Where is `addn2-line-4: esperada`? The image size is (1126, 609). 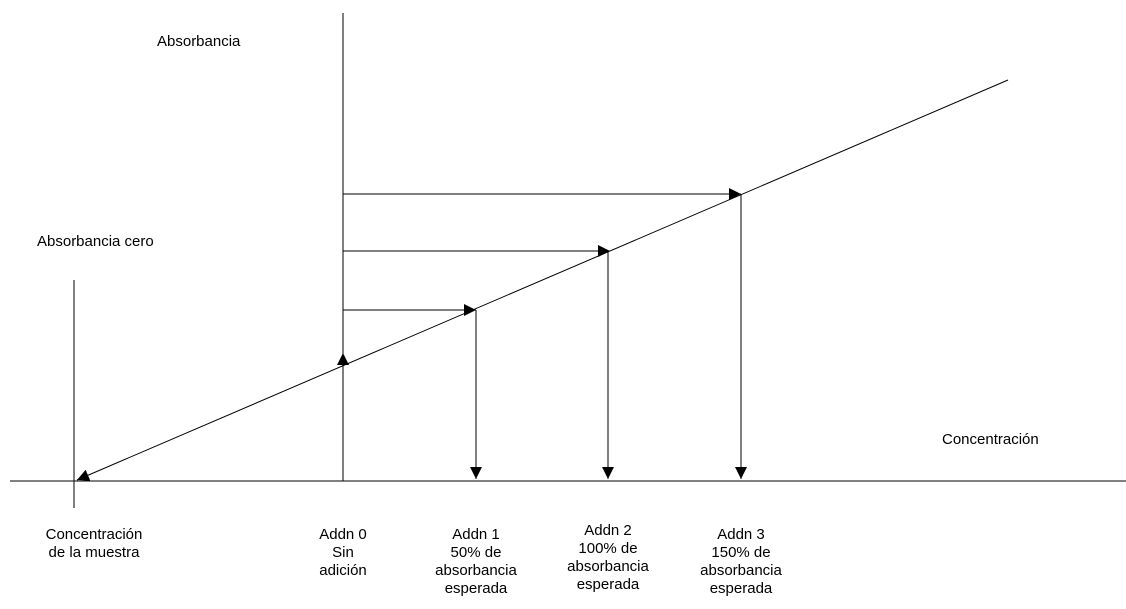
addn2-line-4: esperada is located at coordinates (608, 584).